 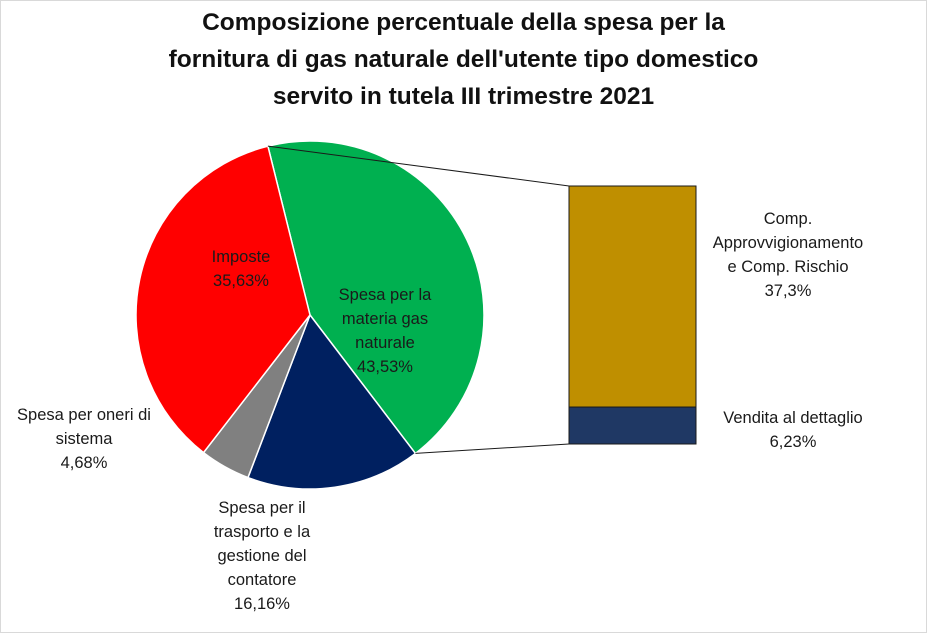 I want to click on pie-value-label-2: 4,68%, so click(x=84, y=463).